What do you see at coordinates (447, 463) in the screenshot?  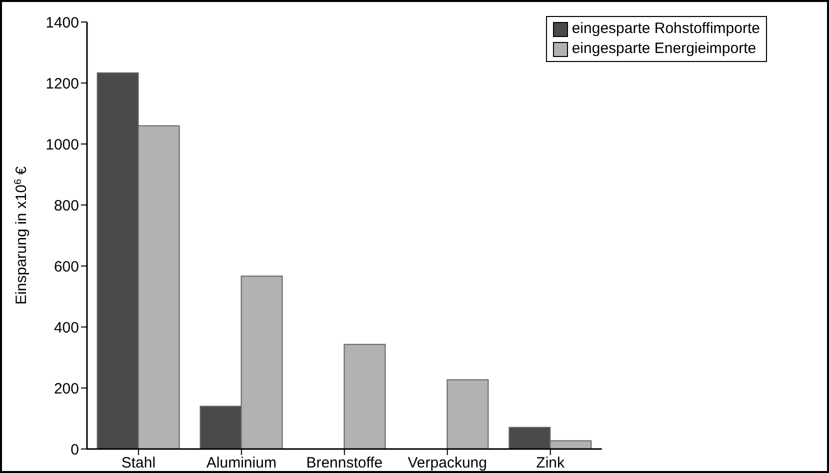 I see `x-tick-label: Verpackung` at bounding box center [447, 463].